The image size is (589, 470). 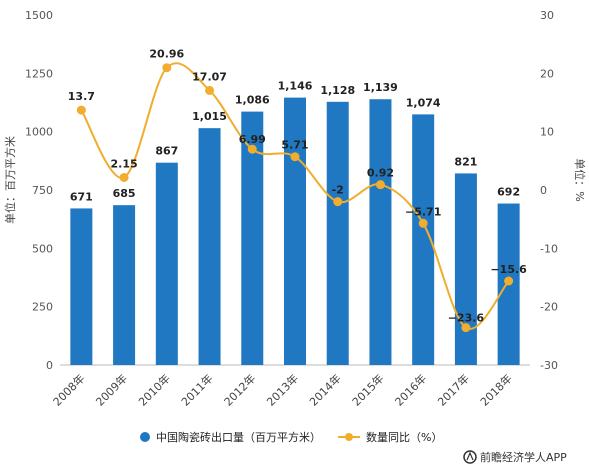 What do you see at coordinates (547, 132) in the screenshot?
I see `y-right-tick-label: 10` at bounding box center [547, 132].